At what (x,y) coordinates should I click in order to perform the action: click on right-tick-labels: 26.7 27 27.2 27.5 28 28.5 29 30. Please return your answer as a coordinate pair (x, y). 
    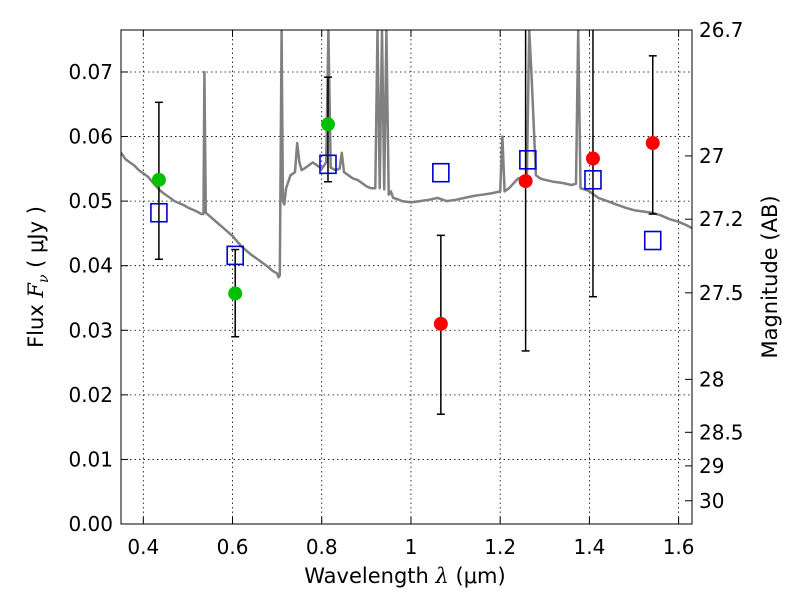
    Looking at the image, I should click on (721, 265).